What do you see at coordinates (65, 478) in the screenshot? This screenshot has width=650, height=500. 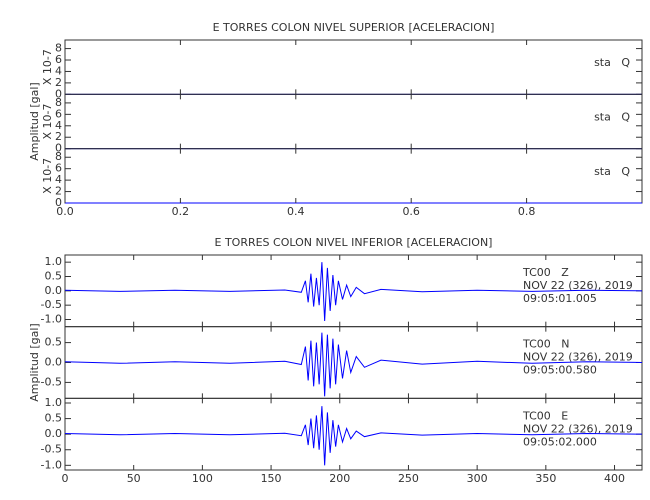 I see `x-tick-label: 0` at bounding box center [65, 478].